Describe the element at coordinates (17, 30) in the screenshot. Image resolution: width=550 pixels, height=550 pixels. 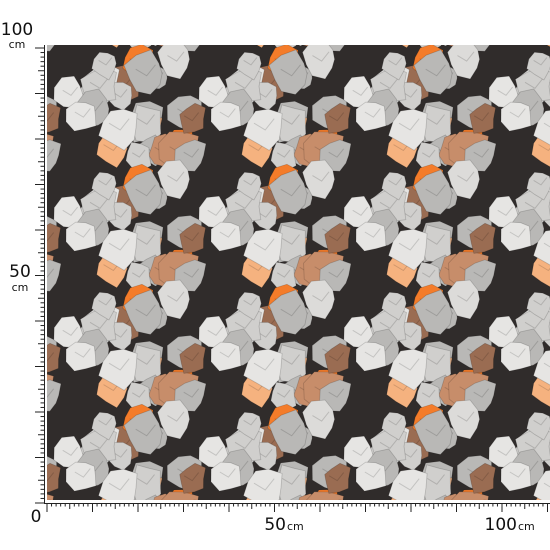
I see `ruler-label: 100` at that location.